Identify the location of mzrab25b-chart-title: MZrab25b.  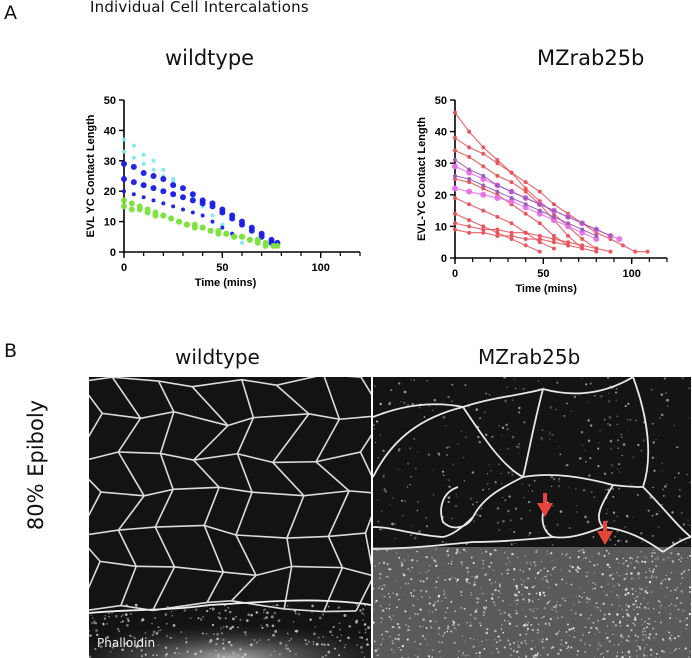
(591, 58).